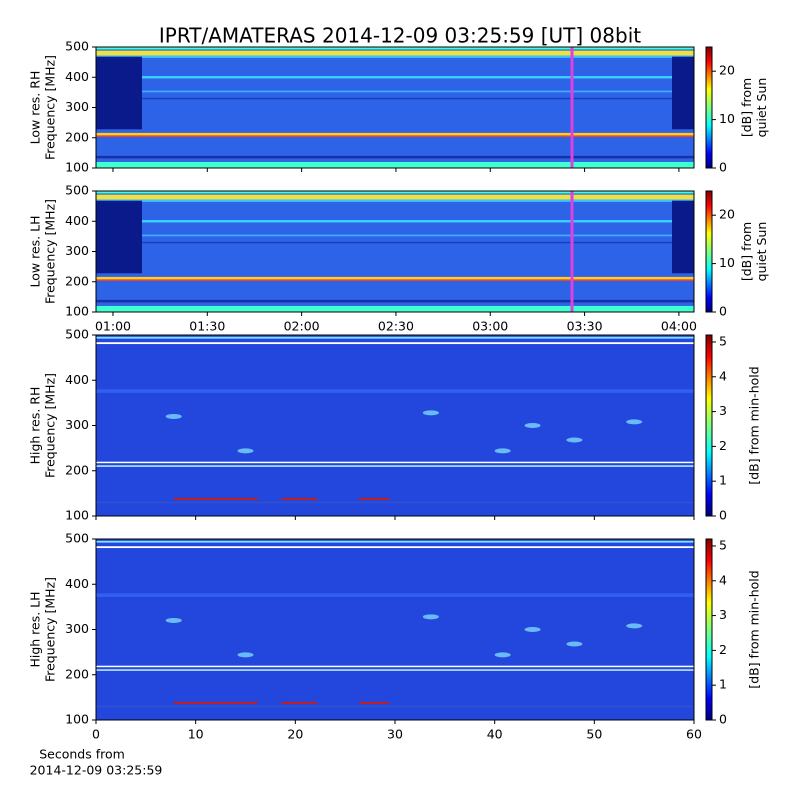 Image resolution: width=800 pixels, height=804 pixels. I want to click on heatmap-background, so click(395, 107).